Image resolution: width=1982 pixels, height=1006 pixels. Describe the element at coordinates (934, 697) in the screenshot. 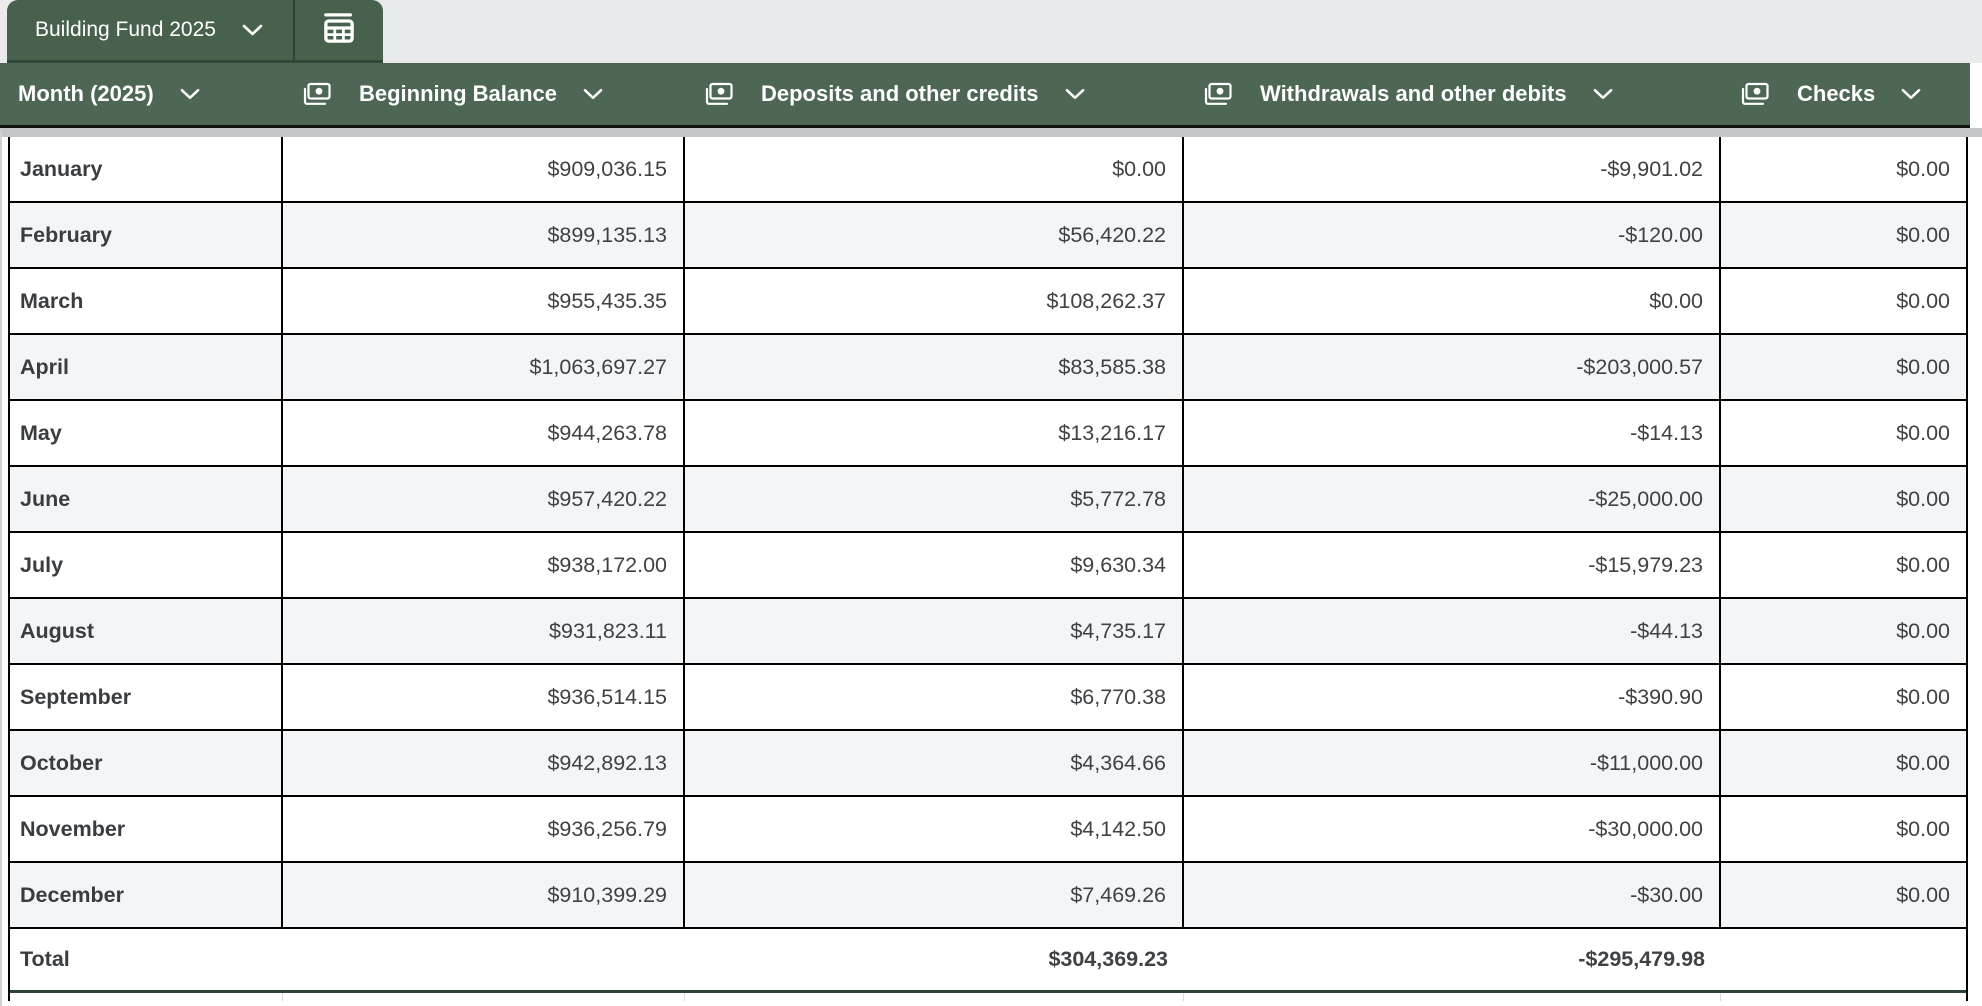

I see `cell-deposits: $6,770.38` at that location.